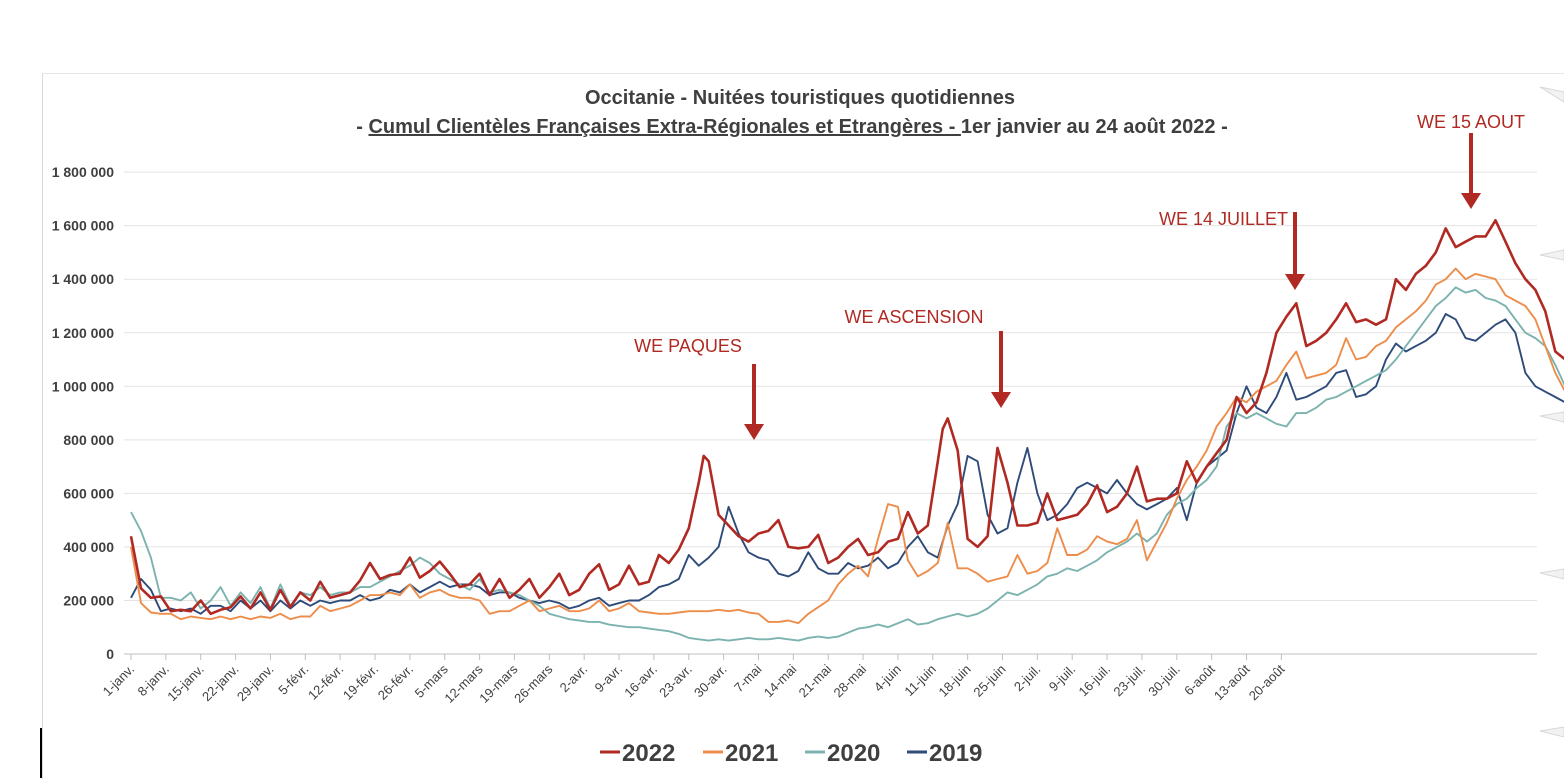 This screenshot has width=1564, height=779. I want to click on x-tick-label: 25-juin, so click(989, 681).